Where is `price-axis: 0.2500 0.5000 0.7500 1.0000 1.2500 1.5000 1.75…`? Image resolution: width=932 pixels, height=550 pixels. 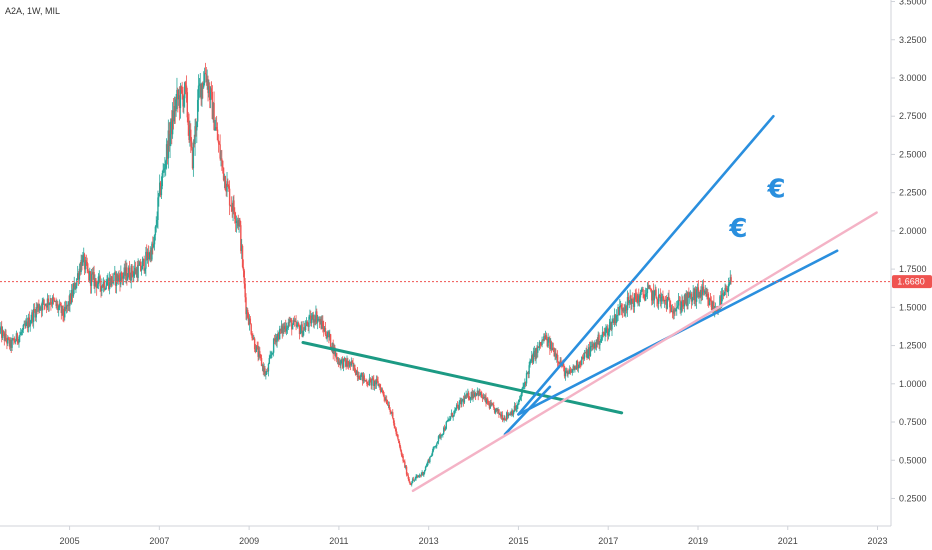
price-axis: 0.2500 0.5000 0.7500 1.0000 1.2500 1.5000 1.75… is located at coordinates (909, 251).